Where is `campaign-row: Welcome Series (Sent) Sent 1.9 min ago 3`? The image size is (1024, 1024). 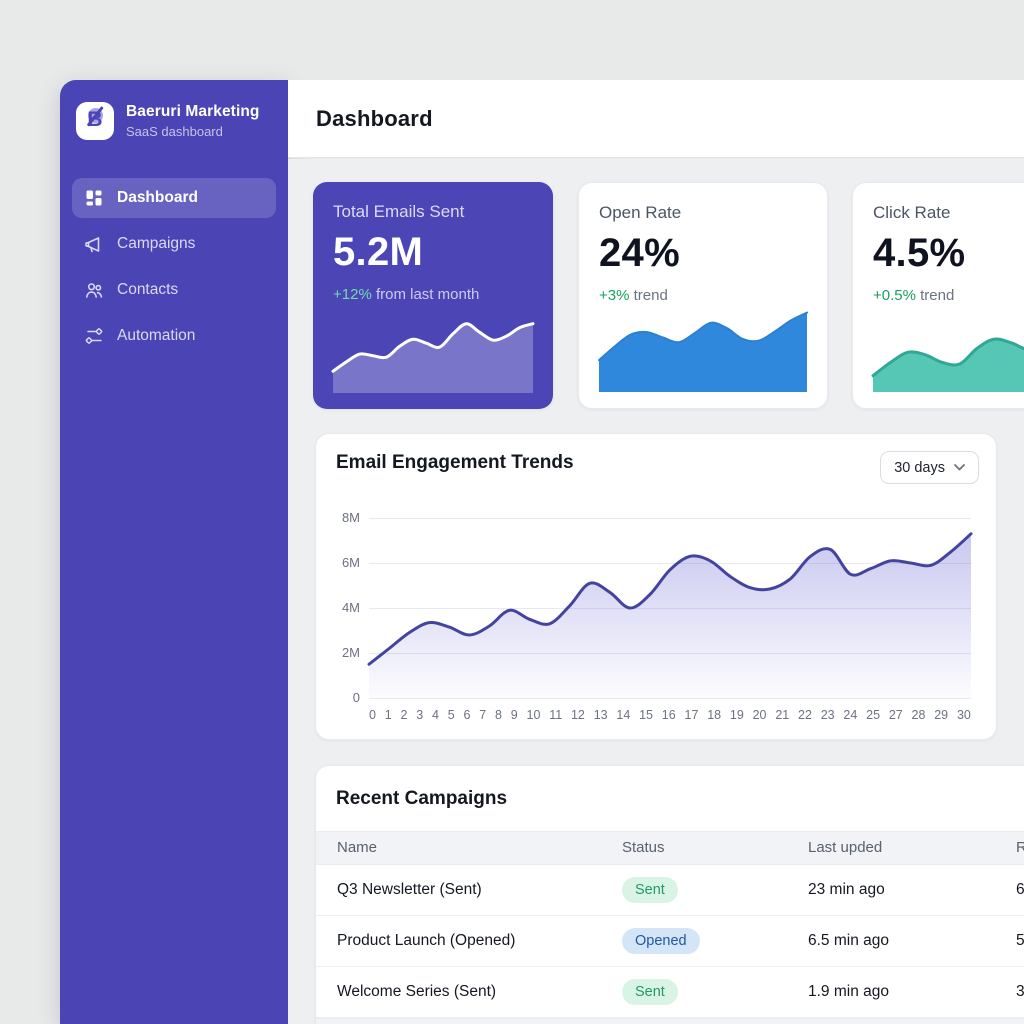 campaign-row: Welcome Series (Sent) Sent 1.9 min ago 3 is located at coordinates (670, 992).